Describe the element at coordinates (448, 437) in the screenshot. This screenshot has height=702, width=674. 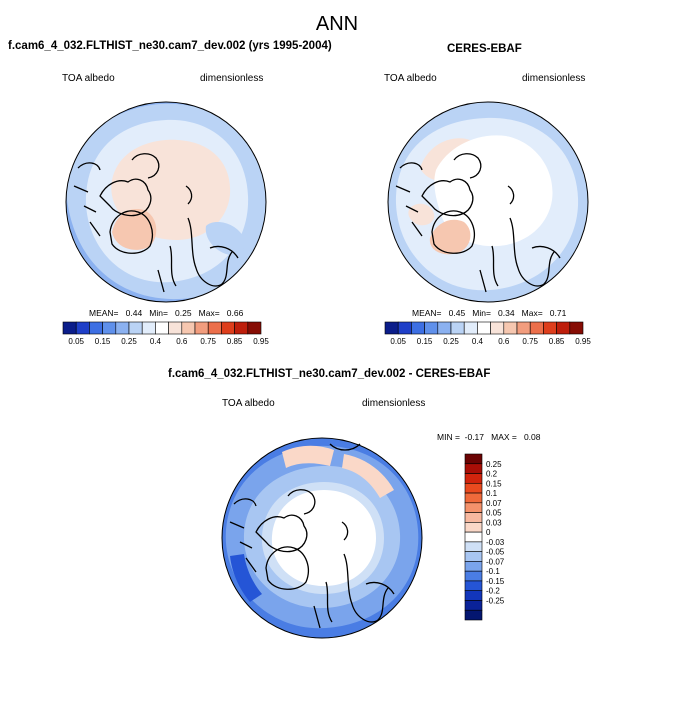
I see `panel-3-min-label: MIN =` at that location.